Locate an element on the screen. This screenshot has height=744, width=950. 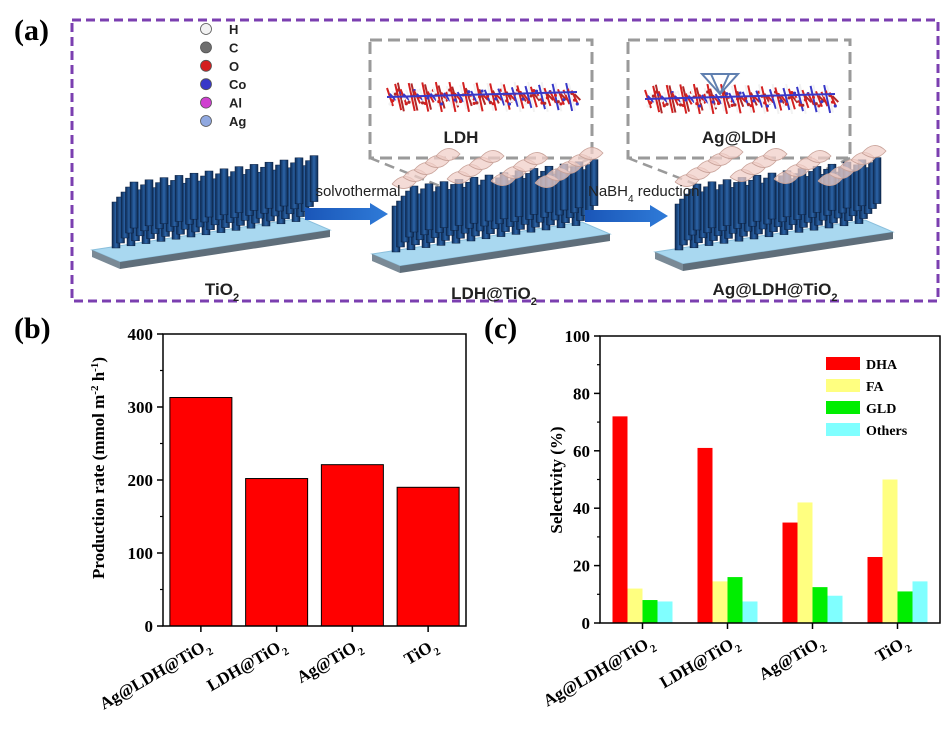
agldh-lattice-image is located at coordinates (742, 99).